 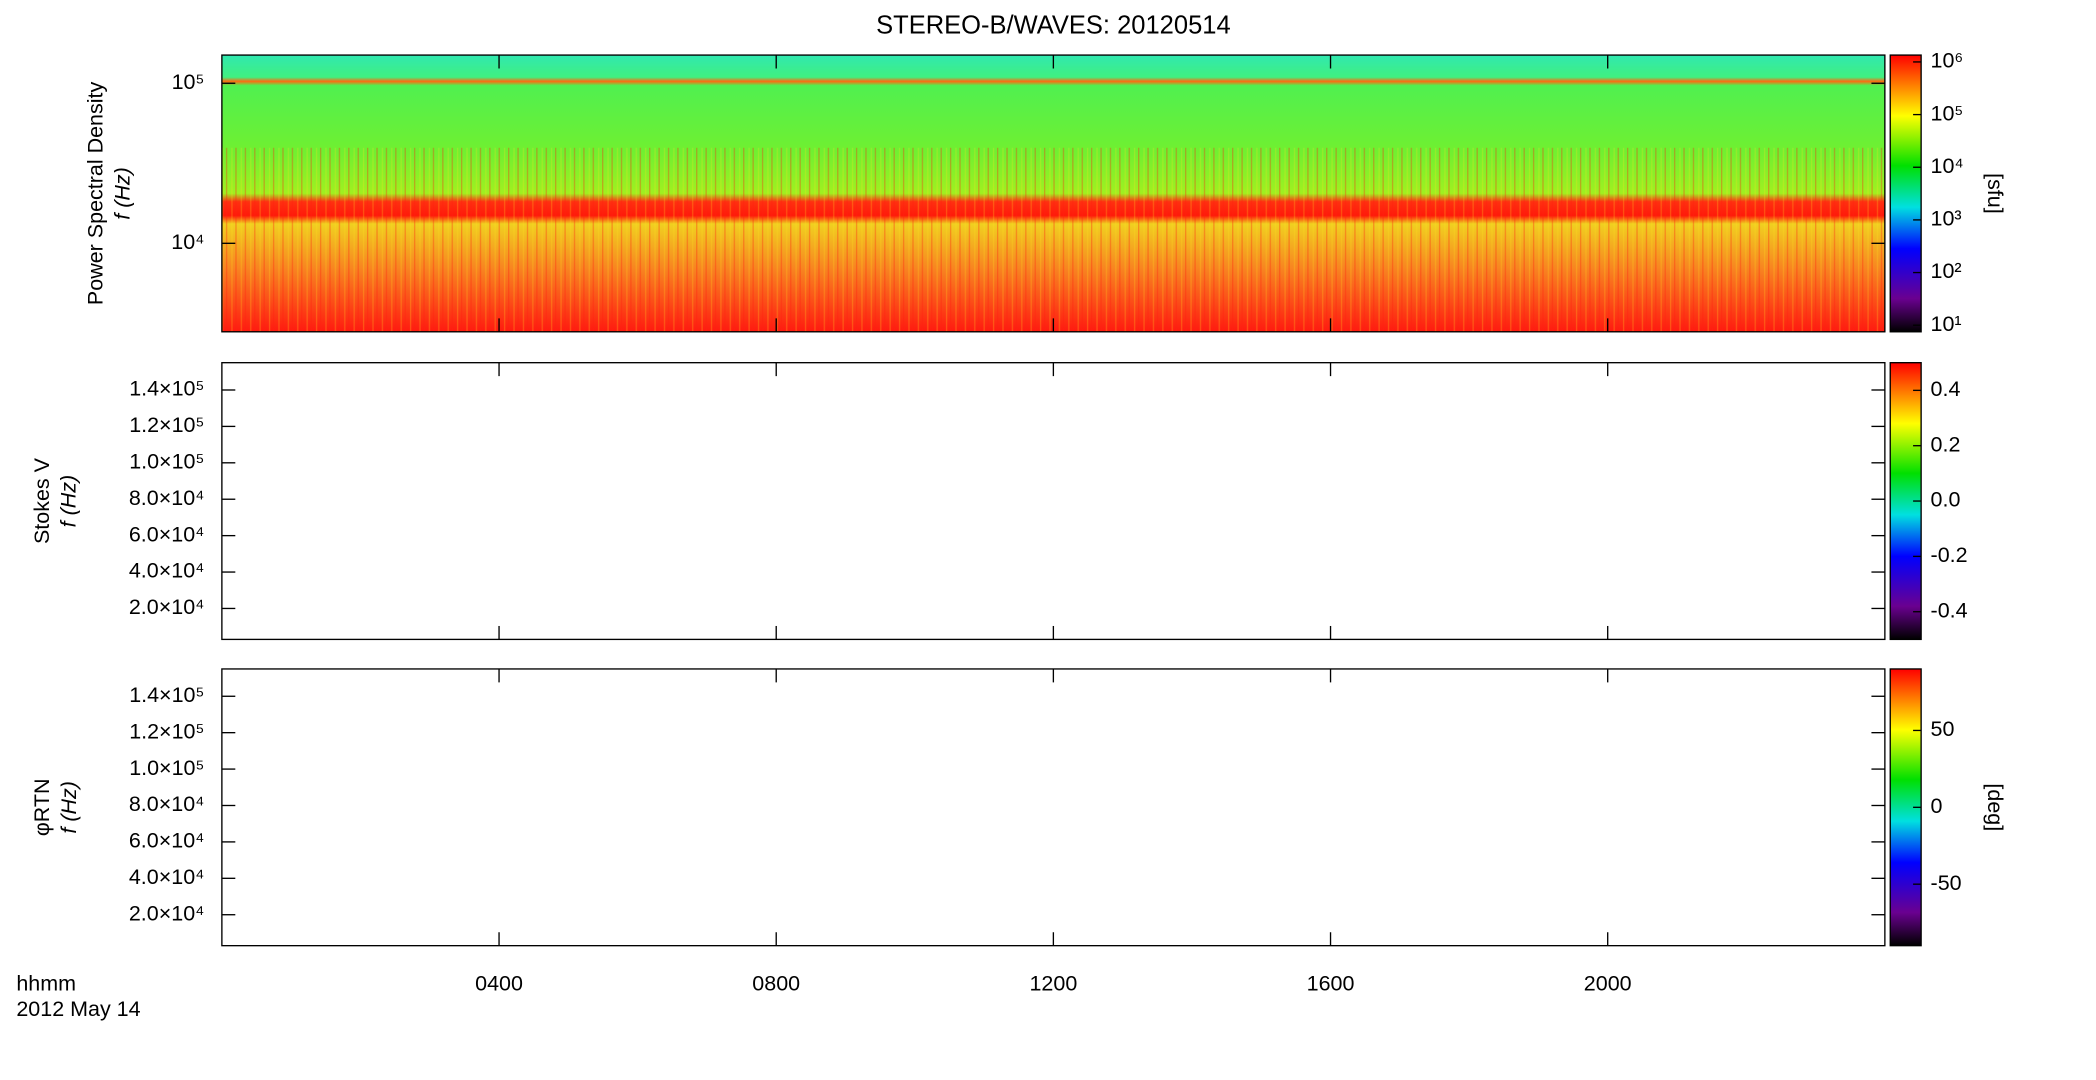 I want to click on colorbar-label: [deg], so click(x=1995, y=807).